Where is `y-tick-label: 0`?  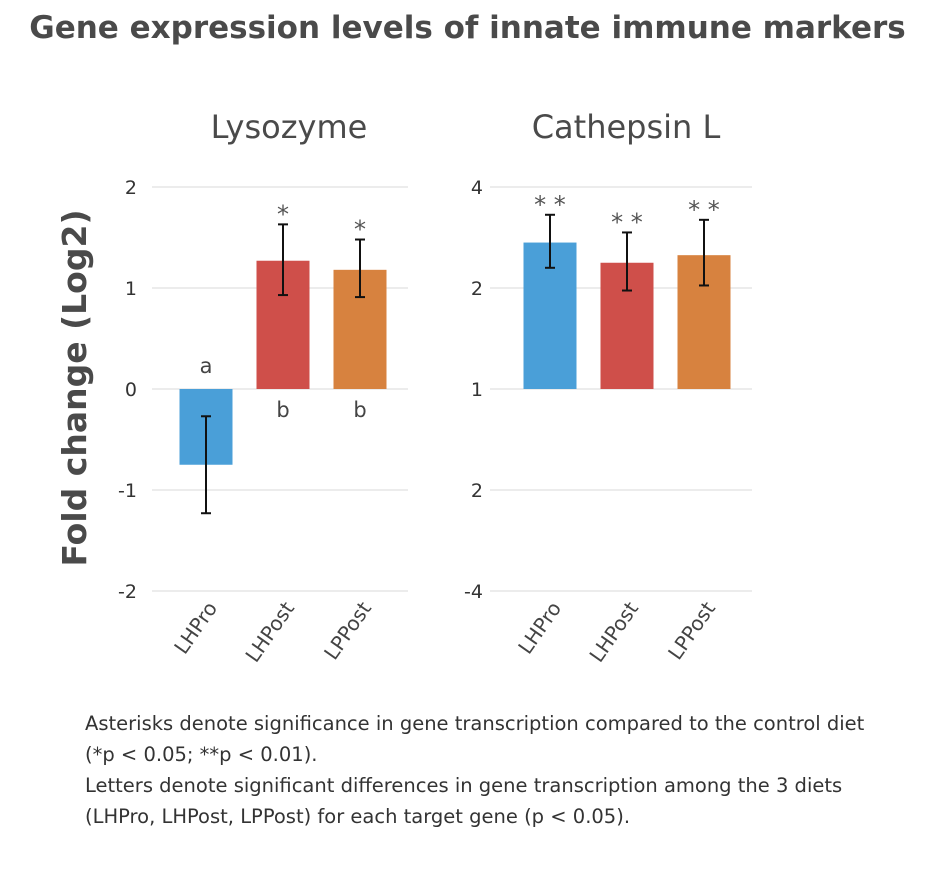 y-tick-label: 0 is located at coordinates (131, 390).